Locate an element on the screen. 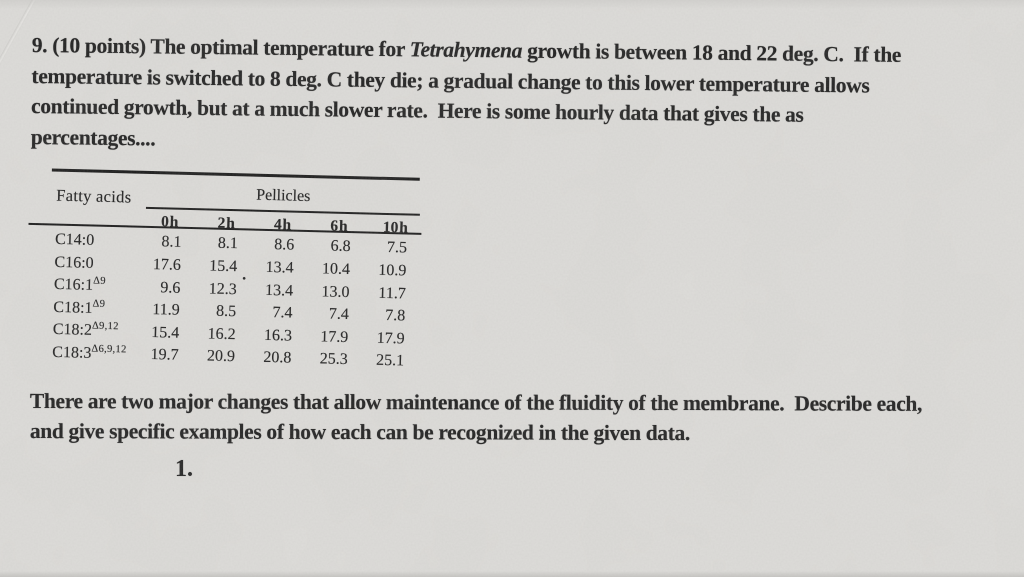 The image size is (1024, 577). row-label: C14:0 is located at coordinates (86, 240).